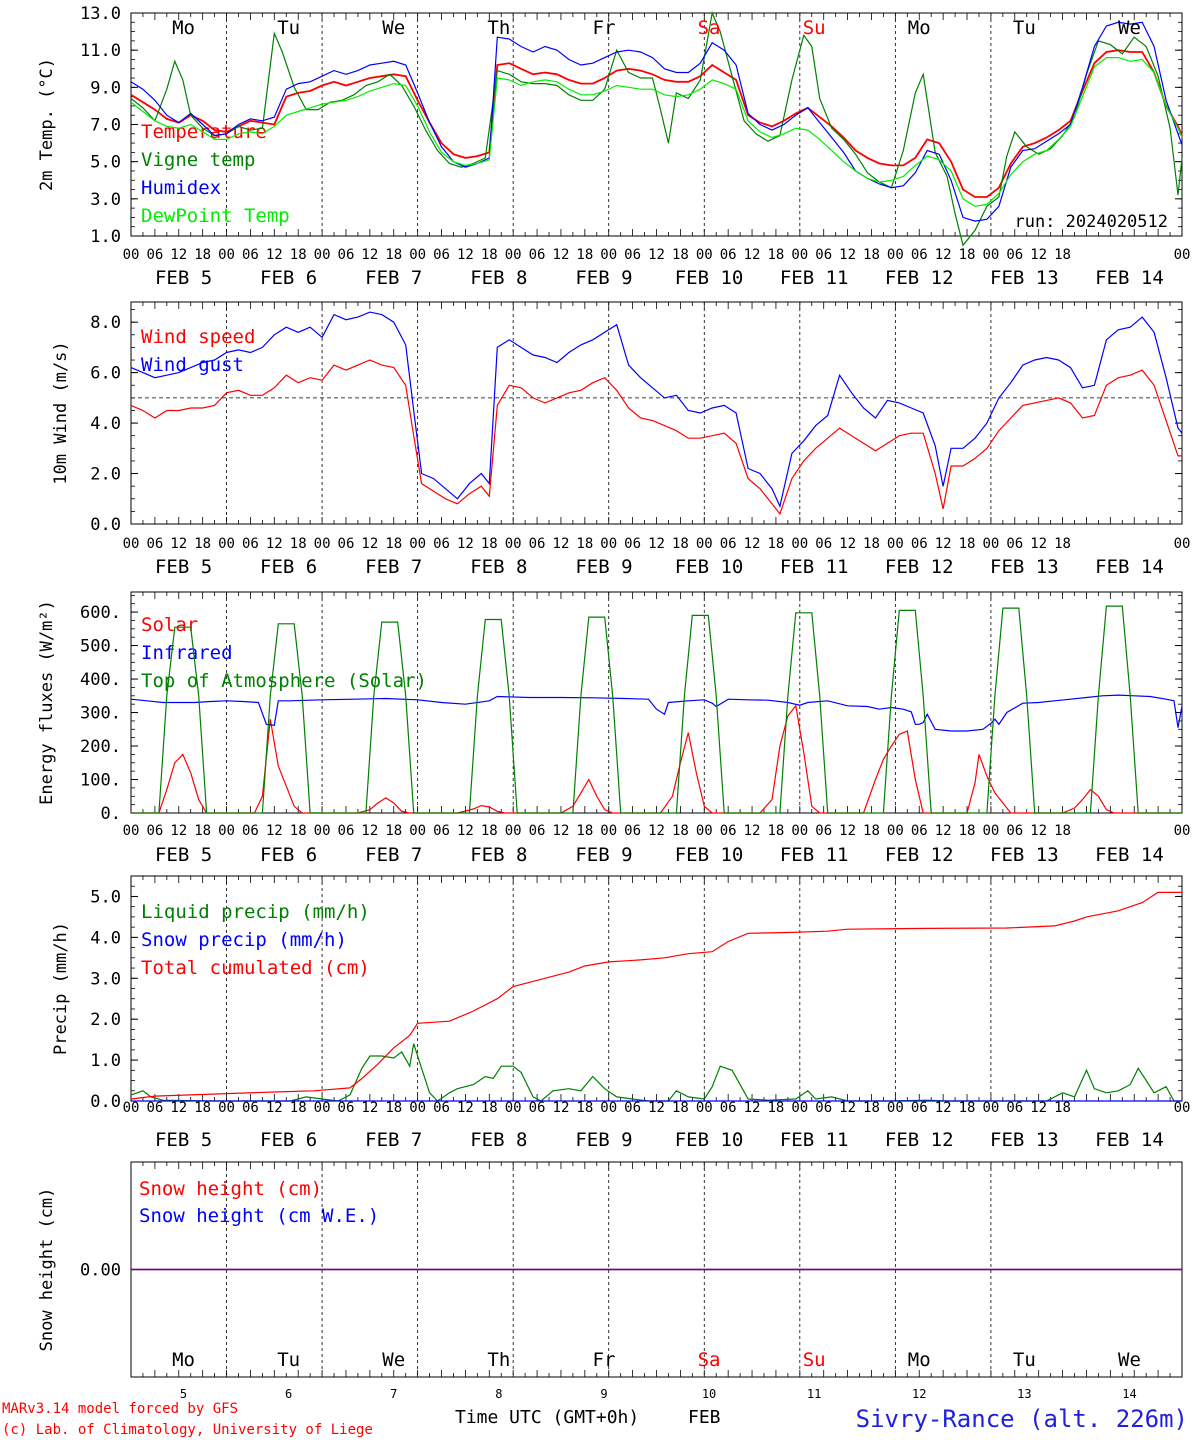  What do you see at coordinates (1129, 28) in the screenshot?
I see `day-name-label: We` at bounding box center [1129, 28].